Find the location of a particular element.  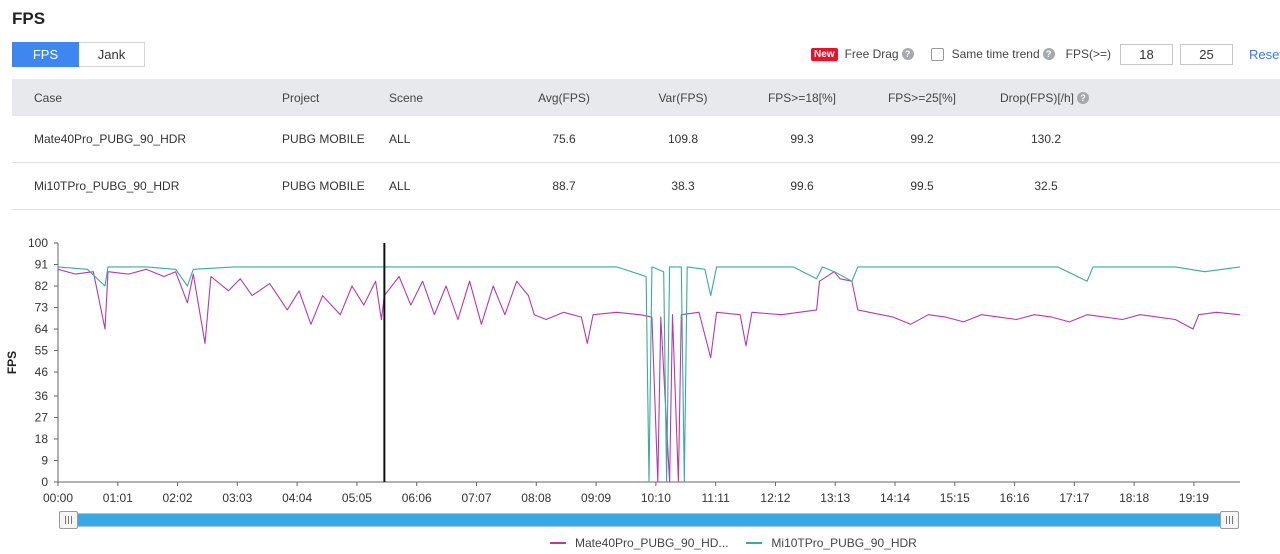

y-tick-label: 82 is located at coordinates (42, 286).